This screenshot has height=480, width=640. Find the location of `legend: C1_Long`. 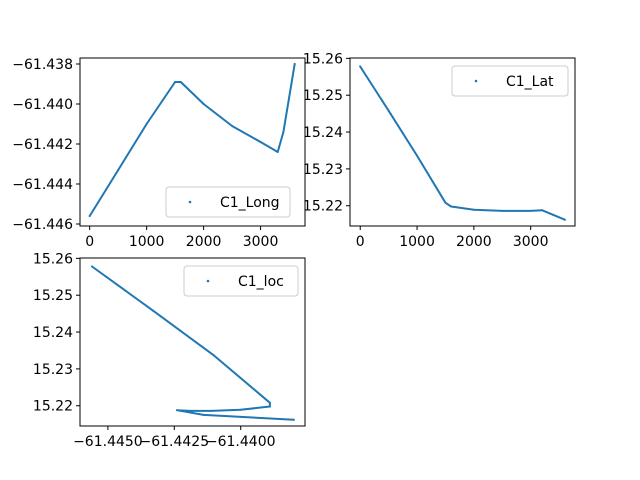

legend: C1_Long is located at coordinates (228, 202).